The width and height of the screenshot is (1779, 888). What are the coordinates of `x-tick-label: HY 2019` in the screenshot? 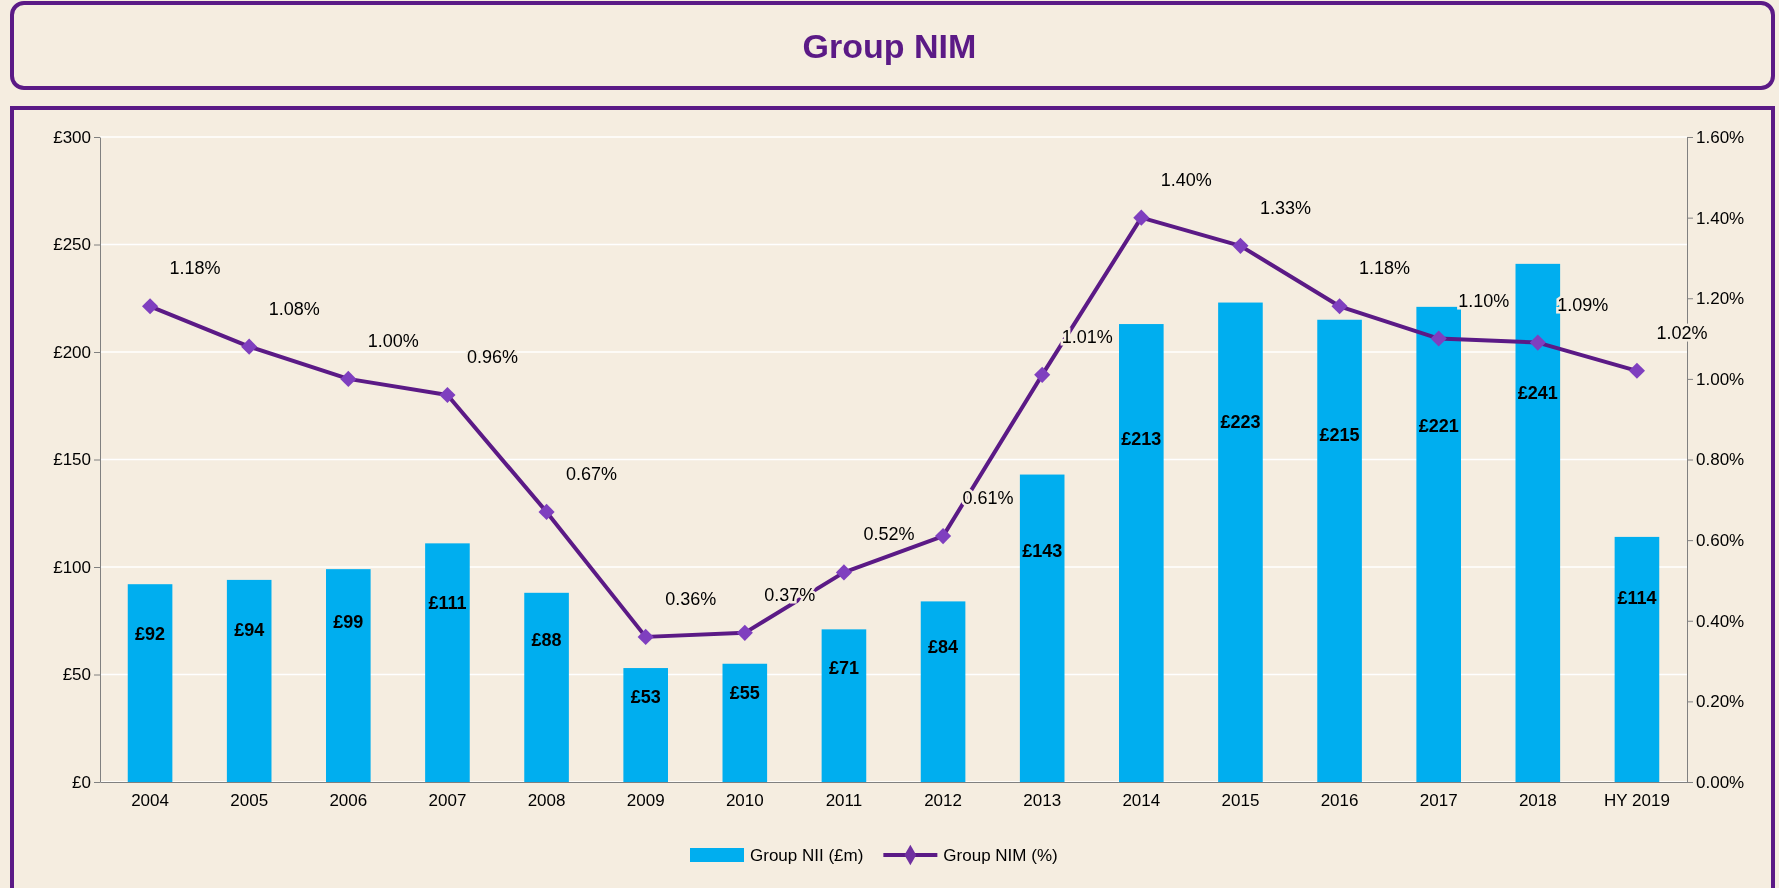 It's located at (1637, 801).